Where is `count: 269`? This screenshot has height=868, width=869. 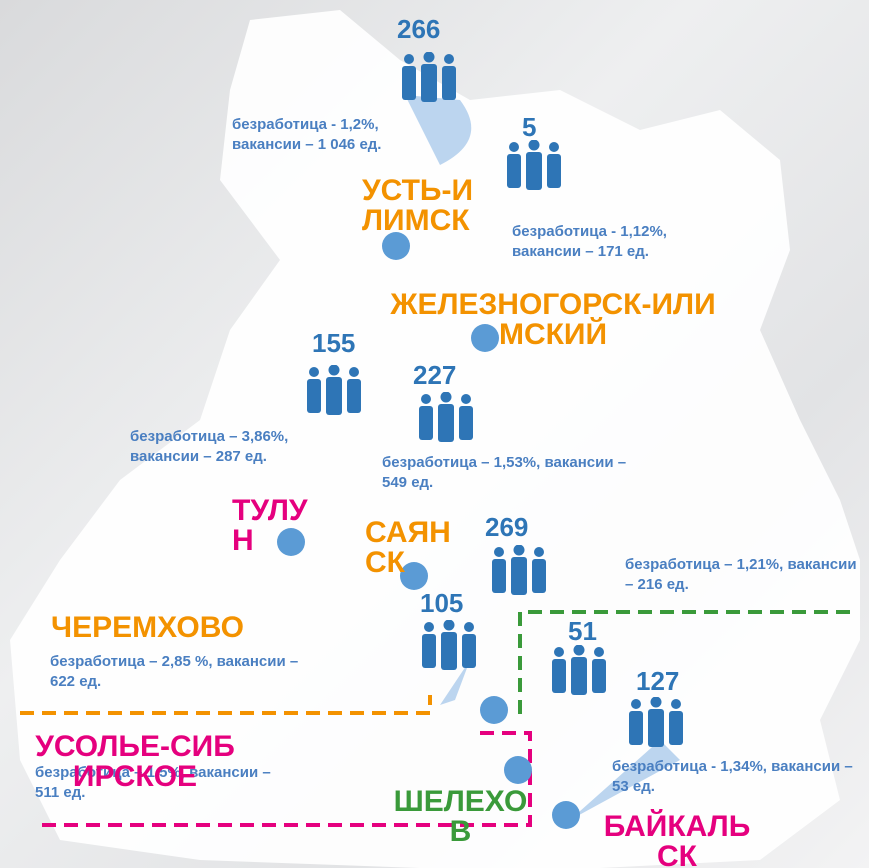 count: 269 is located at coordinates (507, 527).